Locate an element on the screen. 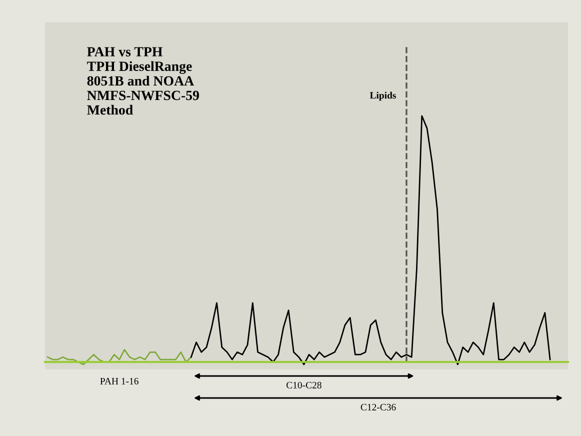 This screenshot has width=581, height=436. text: PAH 1-16 is located at coordinates (119, 381).